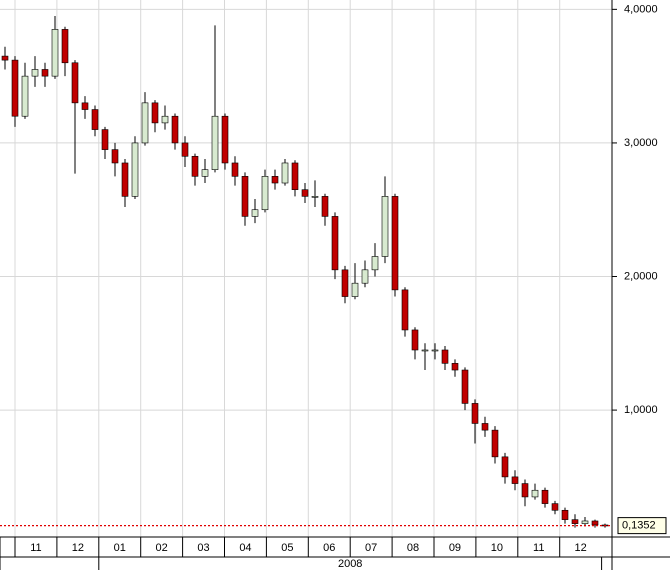 This screenshot has width=670, height=570. I want to click on x-tick-label: 02, so click(162, 548).